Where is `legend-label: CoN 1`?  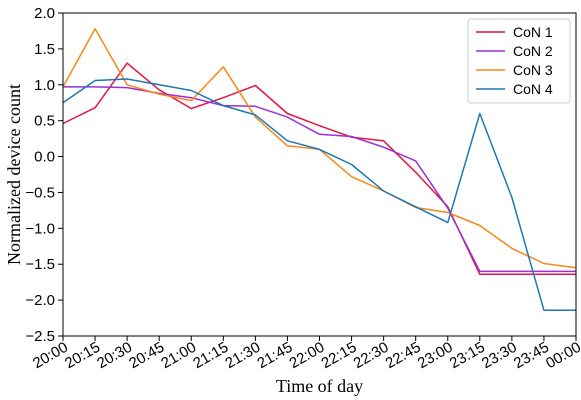 legend-label: CoN 1 is located at coordinates (533, 32).